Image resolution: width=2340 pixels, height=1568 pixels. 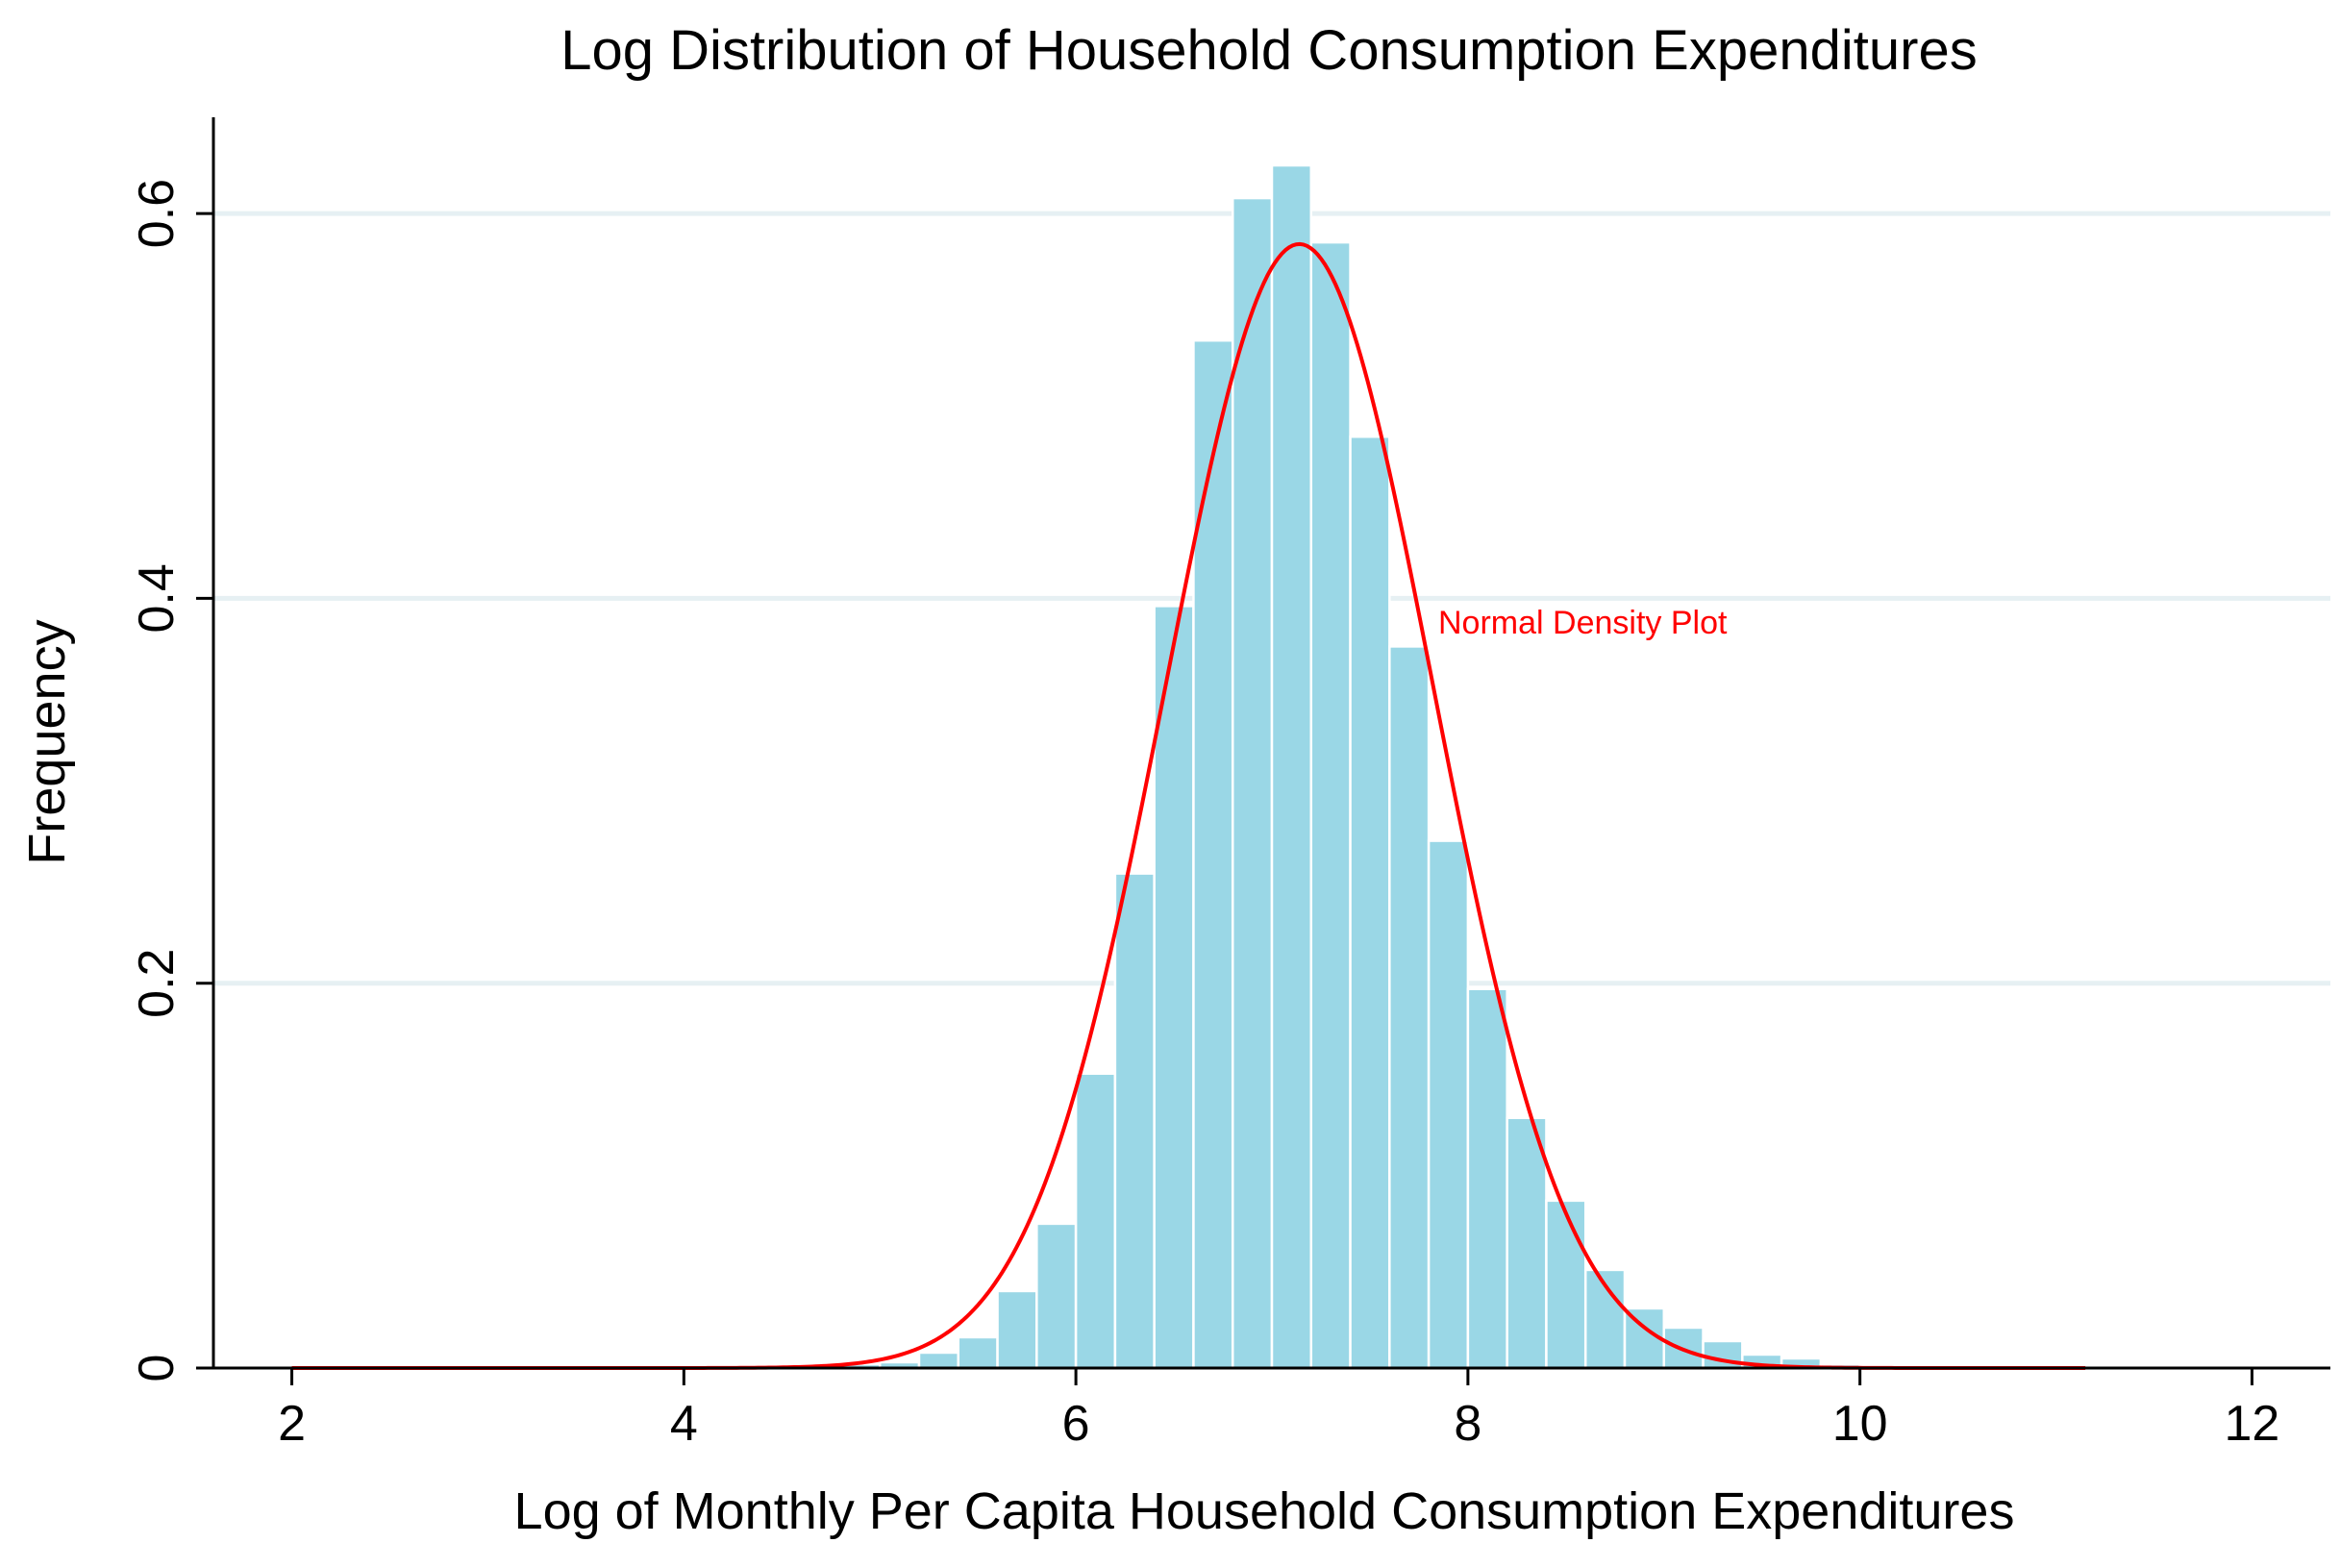 I want to click on y-tick-label: 0, so click(x=157, y=1368).